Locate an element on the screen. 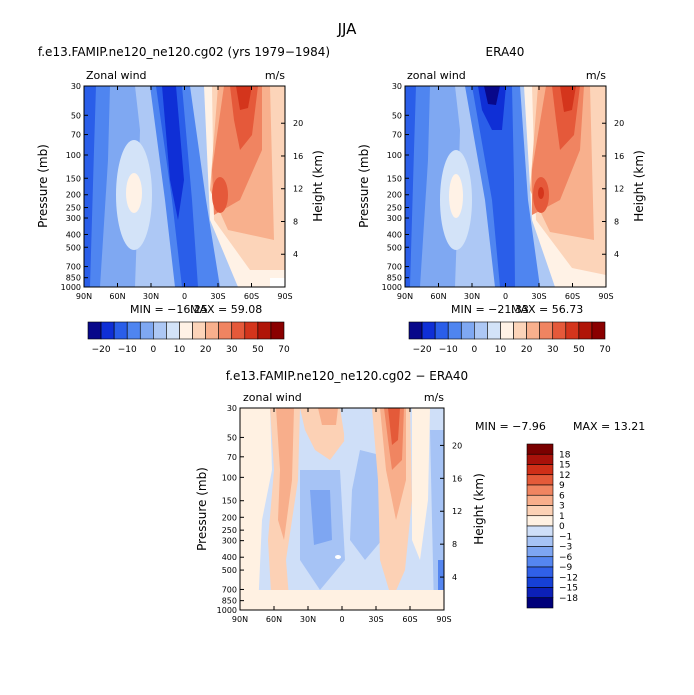  variable-label: Zonal wind is located at coordinates (116, 75).